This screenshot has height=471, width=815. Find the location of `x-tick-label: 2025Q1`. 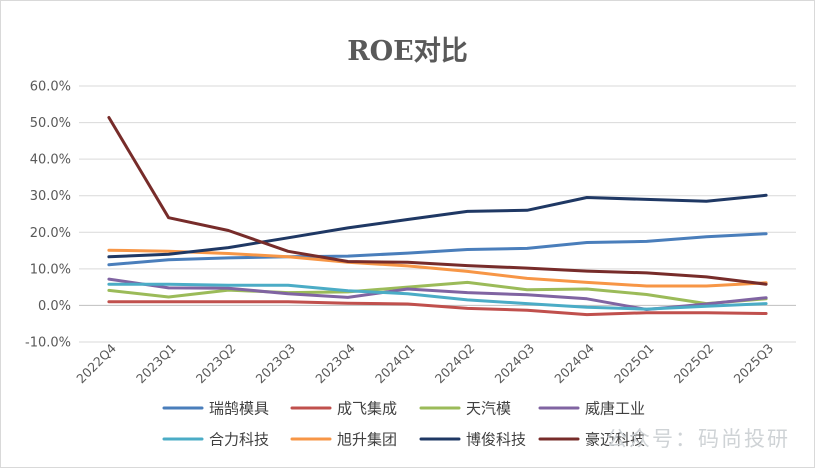

x-tick-label: 2025Q1 is located at coordinates (634, 364).